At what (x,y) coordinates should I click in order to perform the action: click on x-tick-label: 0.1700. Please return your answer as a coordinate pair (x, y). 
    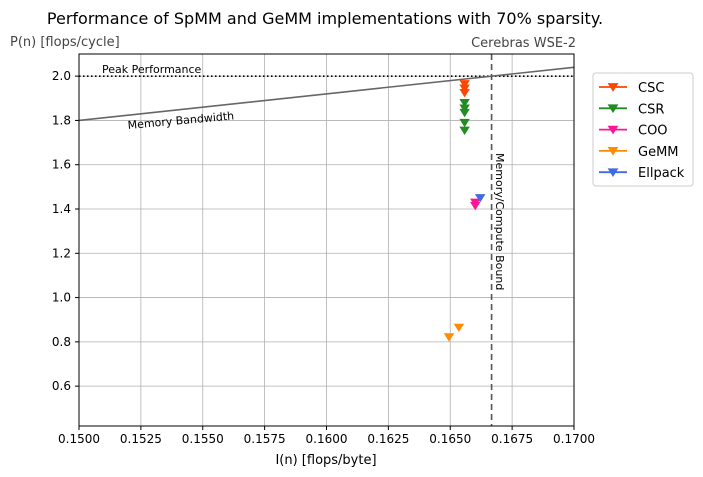
    Looking at the image, I should click on (574, 439).